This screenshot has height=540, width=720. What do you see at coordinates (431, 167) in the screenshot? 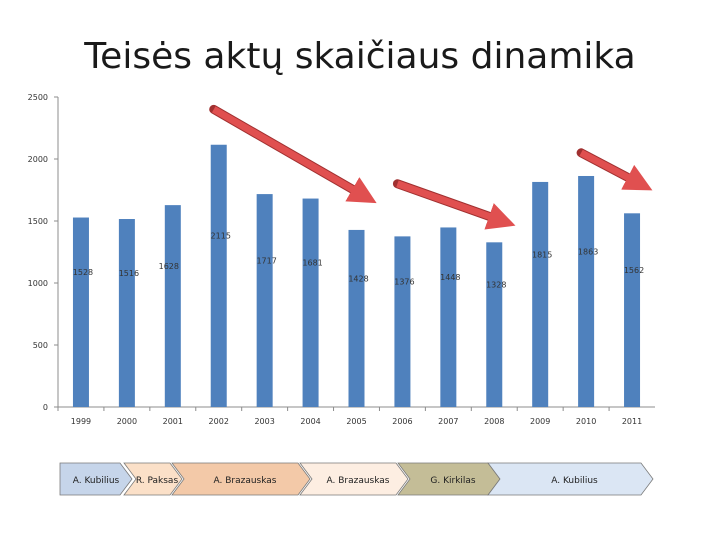
I see `trend-arrows` at bounding box center [431, 167].